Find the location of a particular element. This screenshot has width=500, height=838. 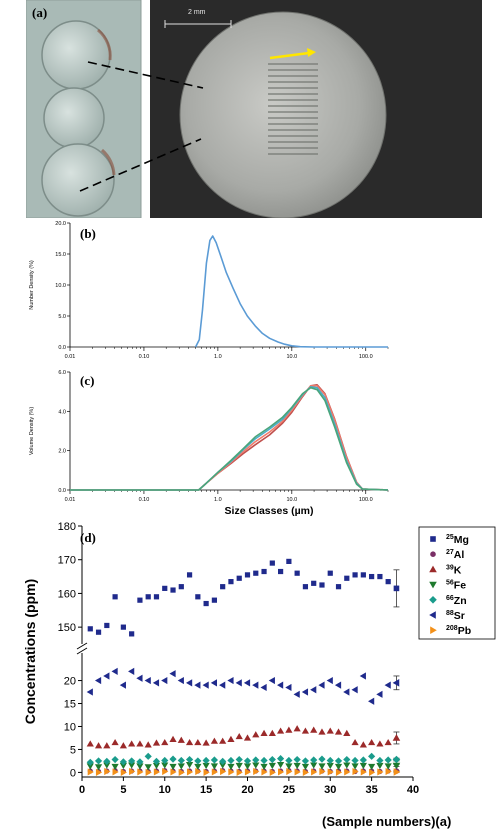

x-tick-label: 25 is located at coordinates (289, 790).